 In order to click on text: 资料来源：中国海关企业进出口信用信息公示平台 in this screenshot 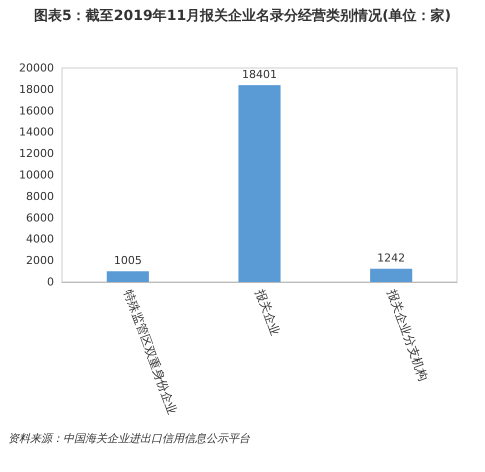, I will do `click(129, 438)`.